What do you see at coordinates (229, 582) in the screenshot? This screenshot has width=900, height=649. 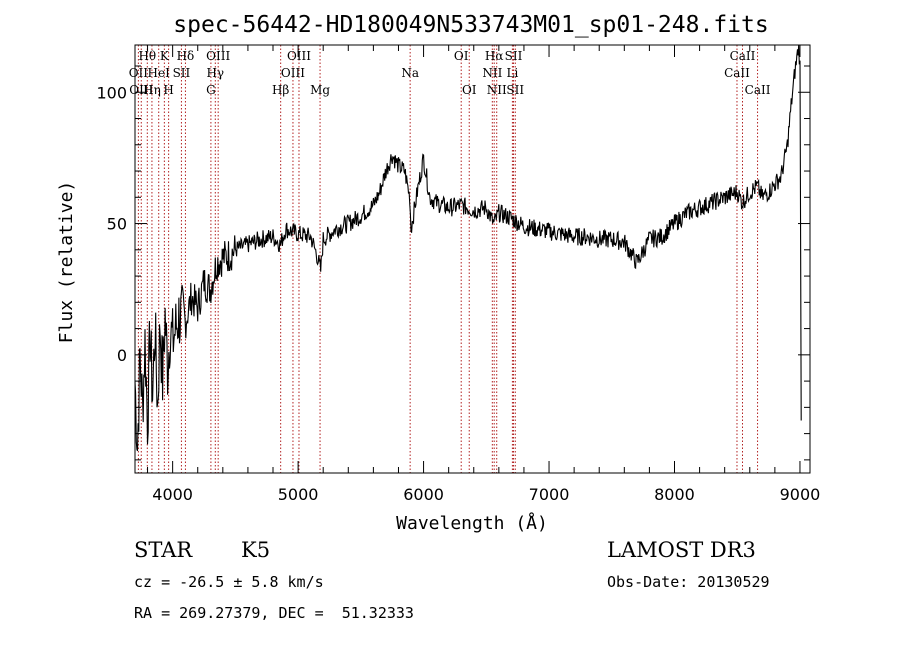 I see `redshift-velocity: cz = -26.5 ± 5.8 km/s` at bounding box center [229, 582].